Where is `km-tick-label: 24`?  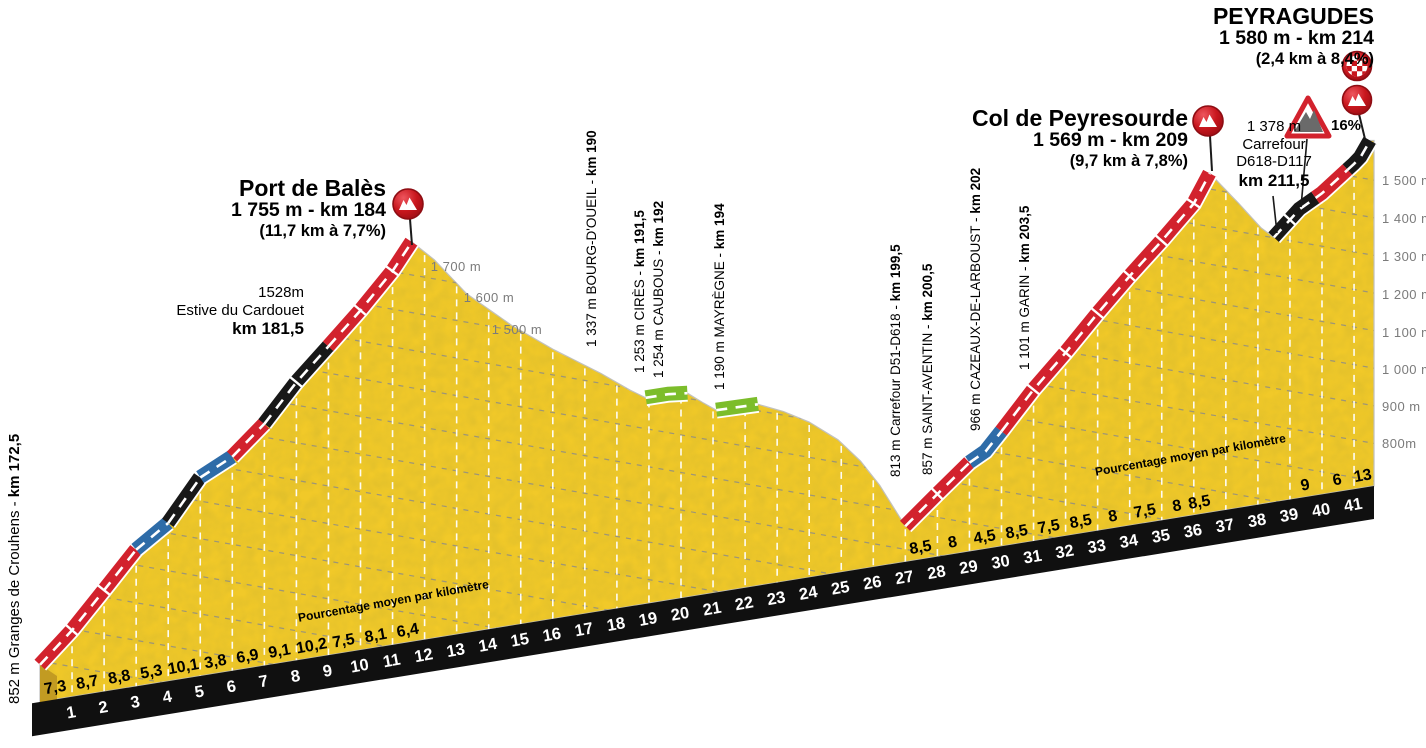
km-tick-label: 24 is located at coordinates (809, 593).